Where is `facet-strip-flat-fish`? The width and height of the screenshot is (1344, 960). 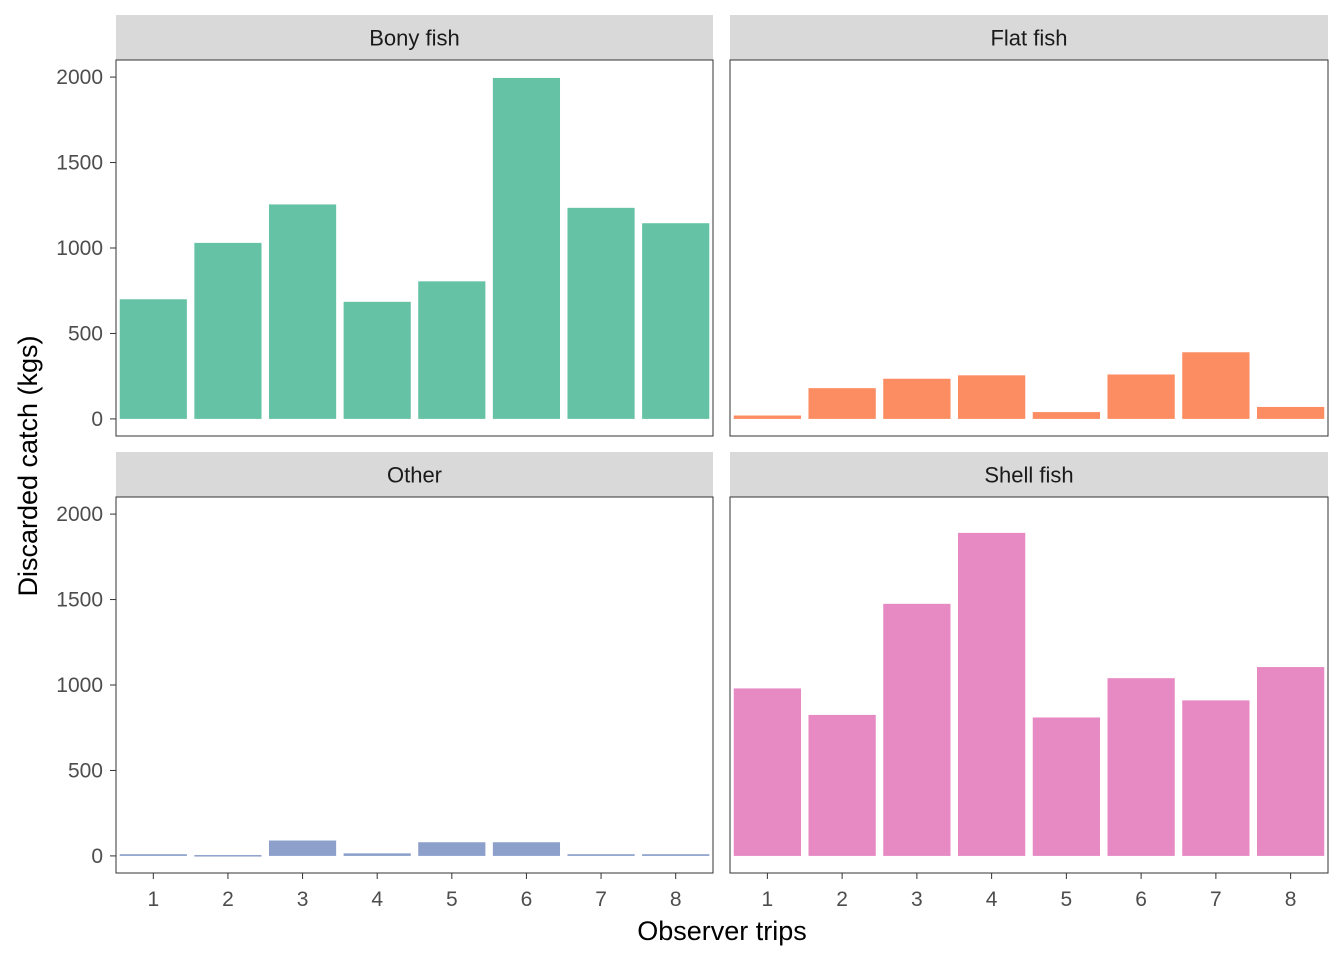
facet-strip-flat-fish is located at coordinates (1029, 37).